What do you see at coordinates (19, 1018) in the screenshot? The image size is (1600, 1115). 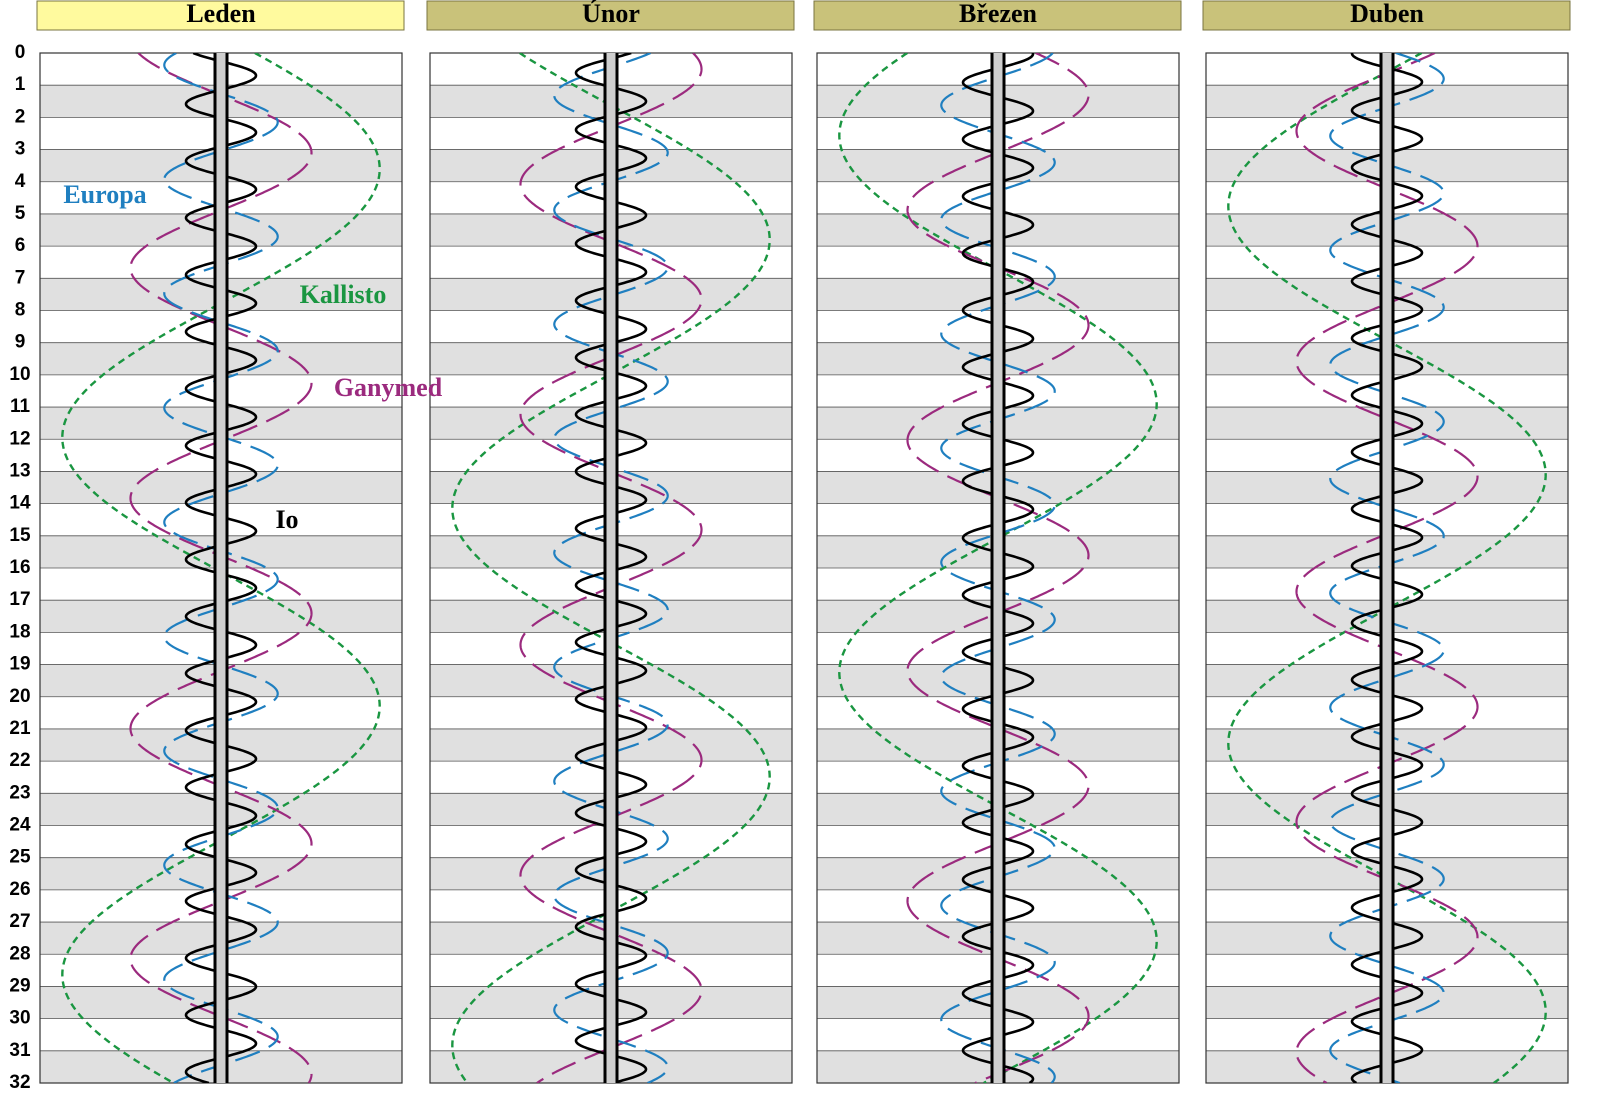 I see `y-tick-label: 30` at bounding box center [19, 1018].